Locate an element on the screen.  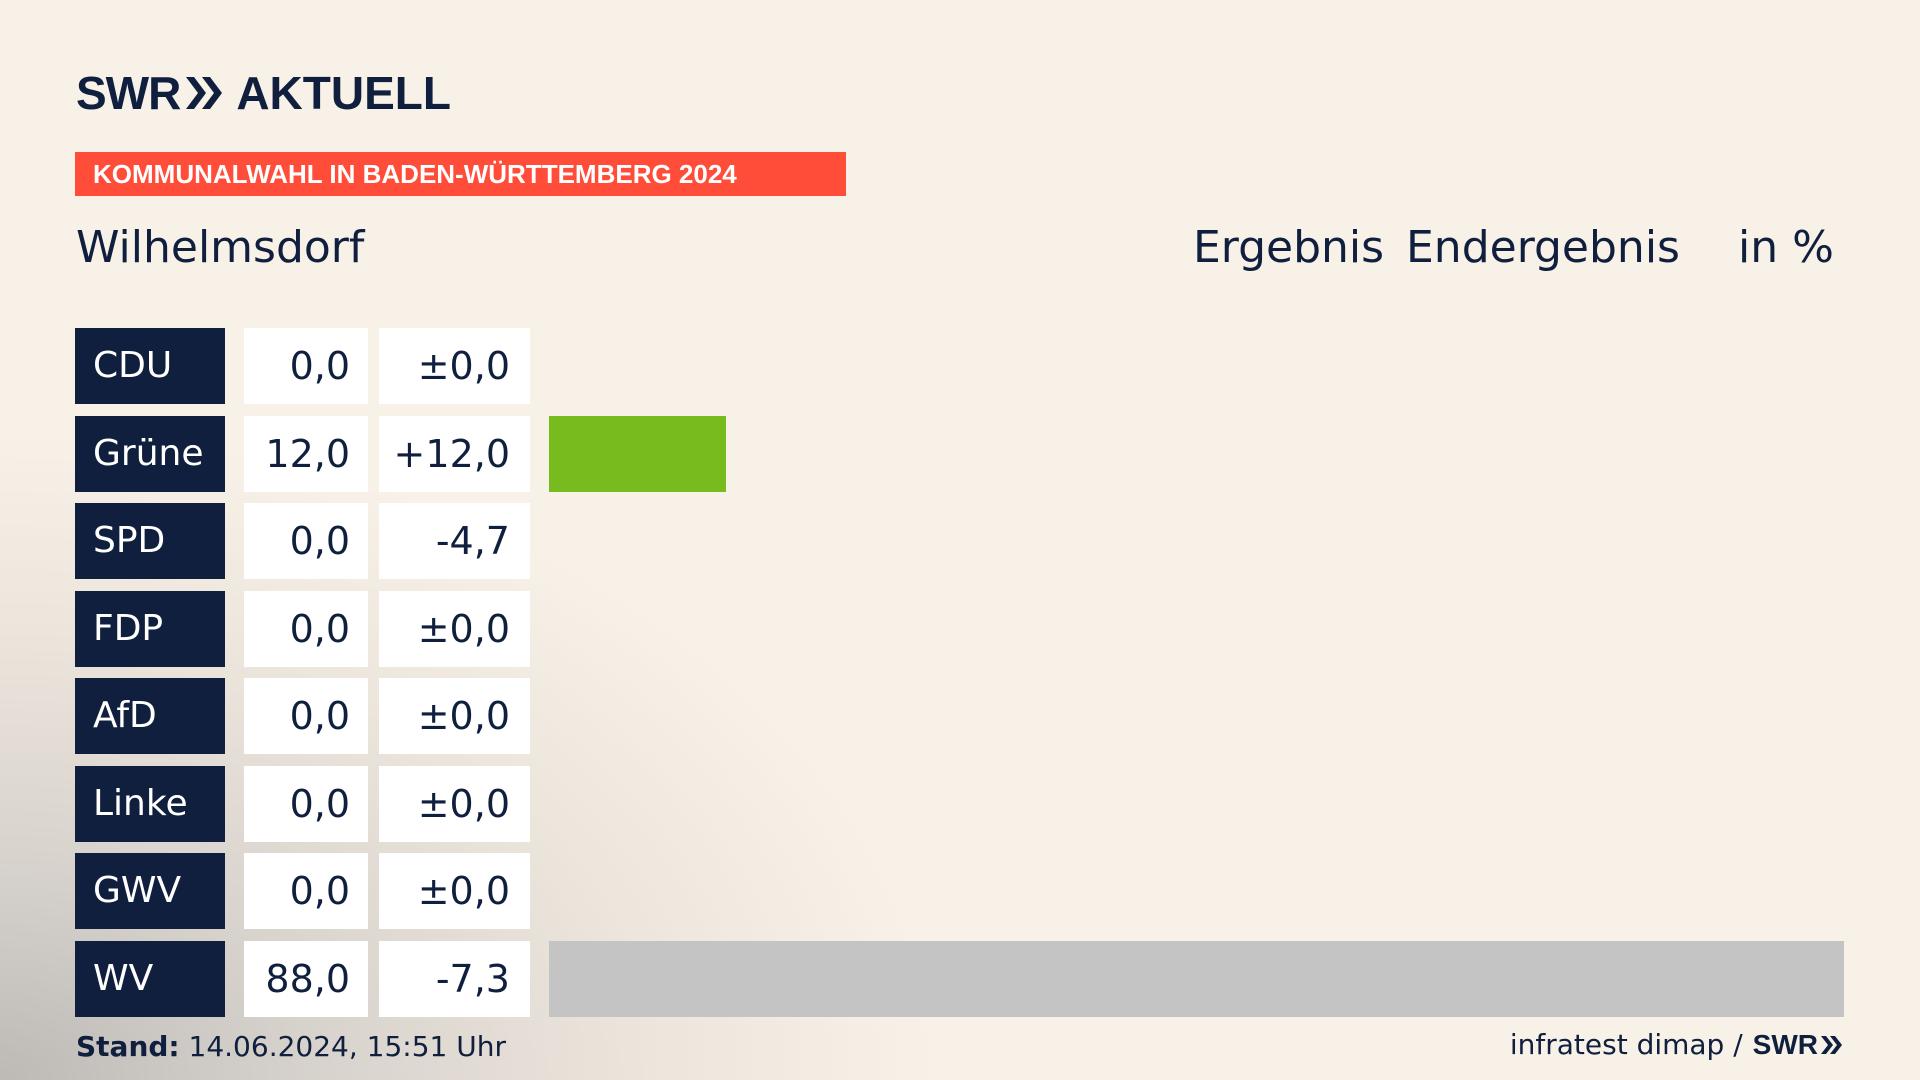
party-label: AfD is located at coordinates (150, 716).